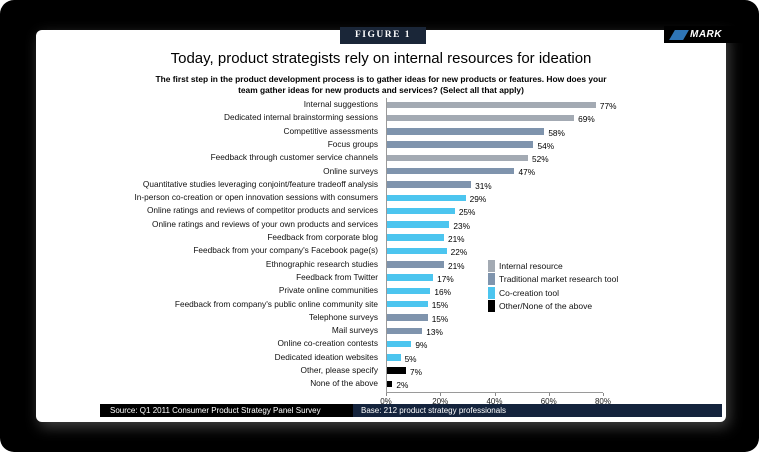 This screenshot has height=452, width=759. Describe the element at coordinates (526, 330) in the screenshot. I see `bar-track: 13%` at that location.